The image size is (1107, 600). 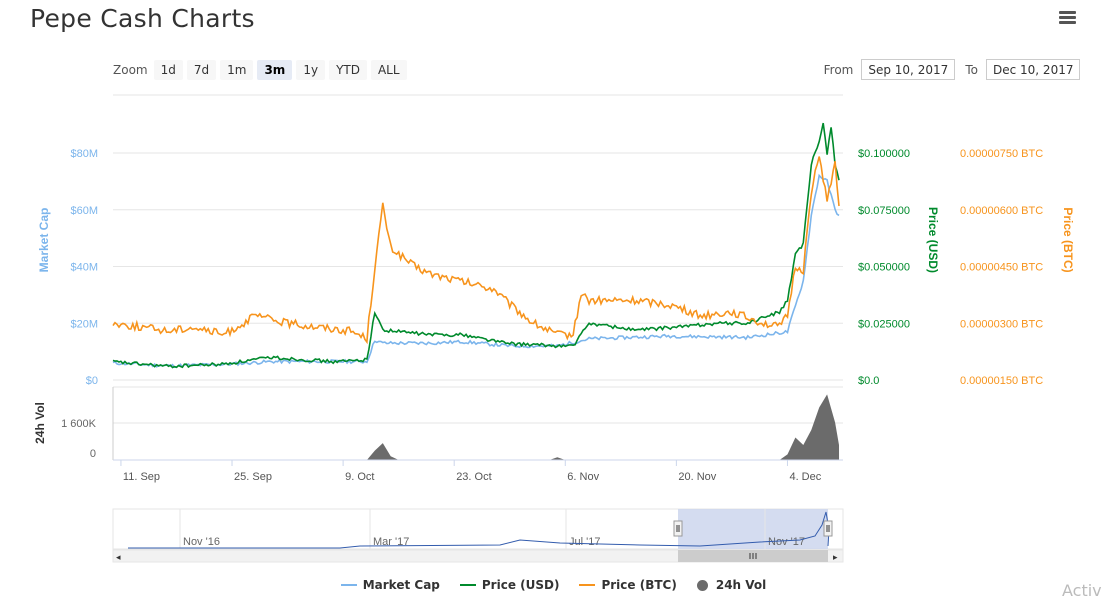 I want to click on legend-price-btc-label: Price (BTC), so click(x=639, y=585).